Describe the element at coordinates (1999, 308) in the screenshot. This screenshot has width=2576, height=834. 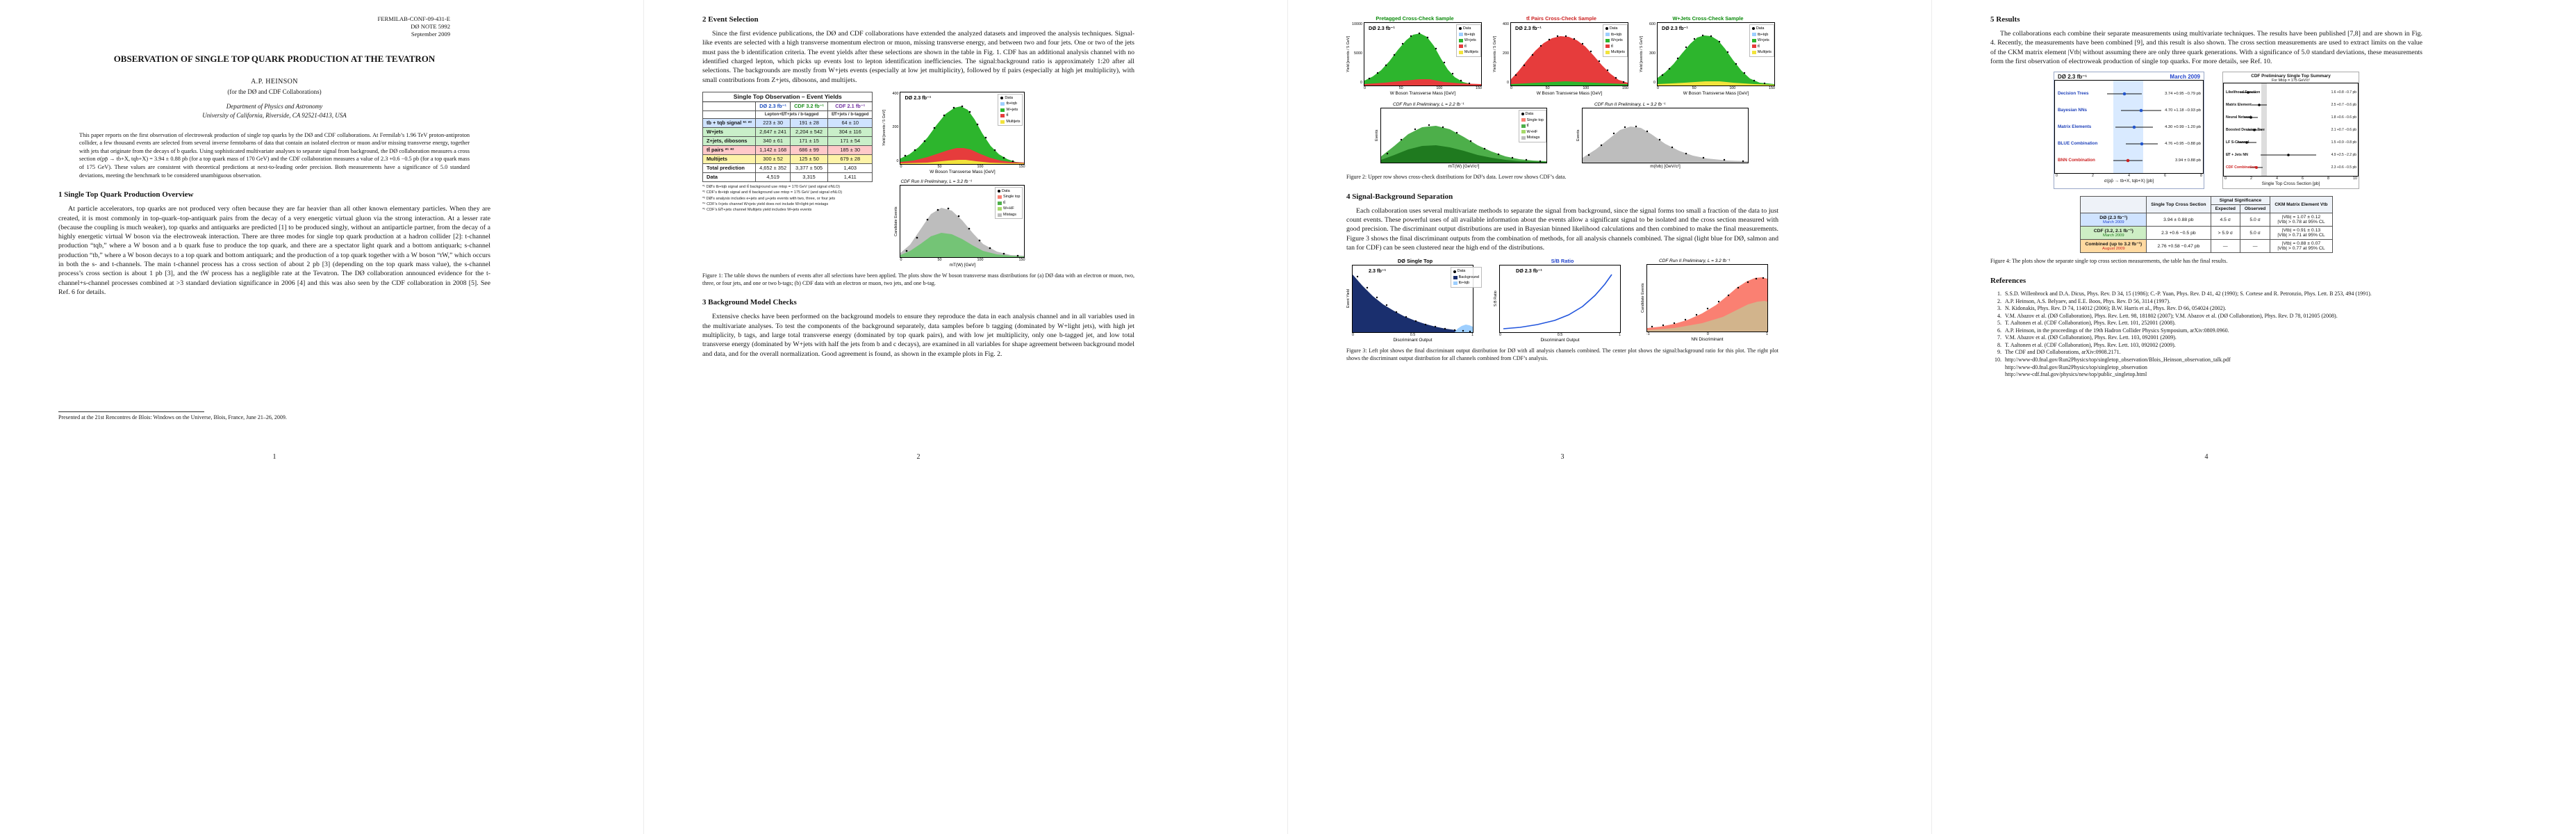
I see `reference-number: 3.` at that location.